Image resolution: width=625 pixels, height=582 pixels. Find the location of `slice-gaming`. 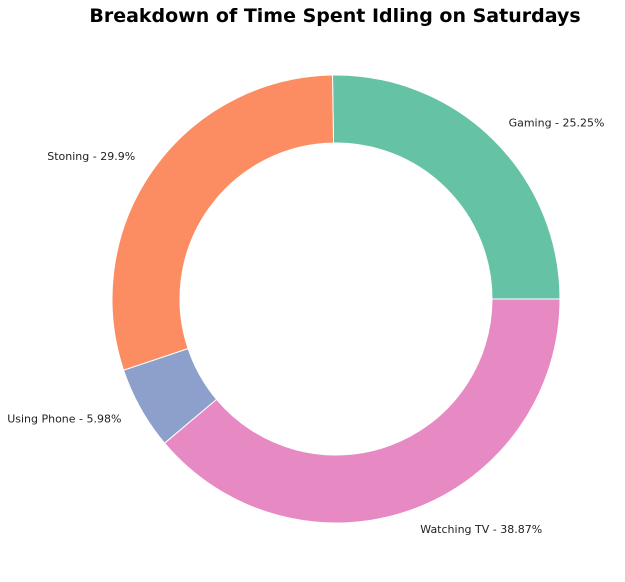

slice-gaming is located at coordinates (446, 187).